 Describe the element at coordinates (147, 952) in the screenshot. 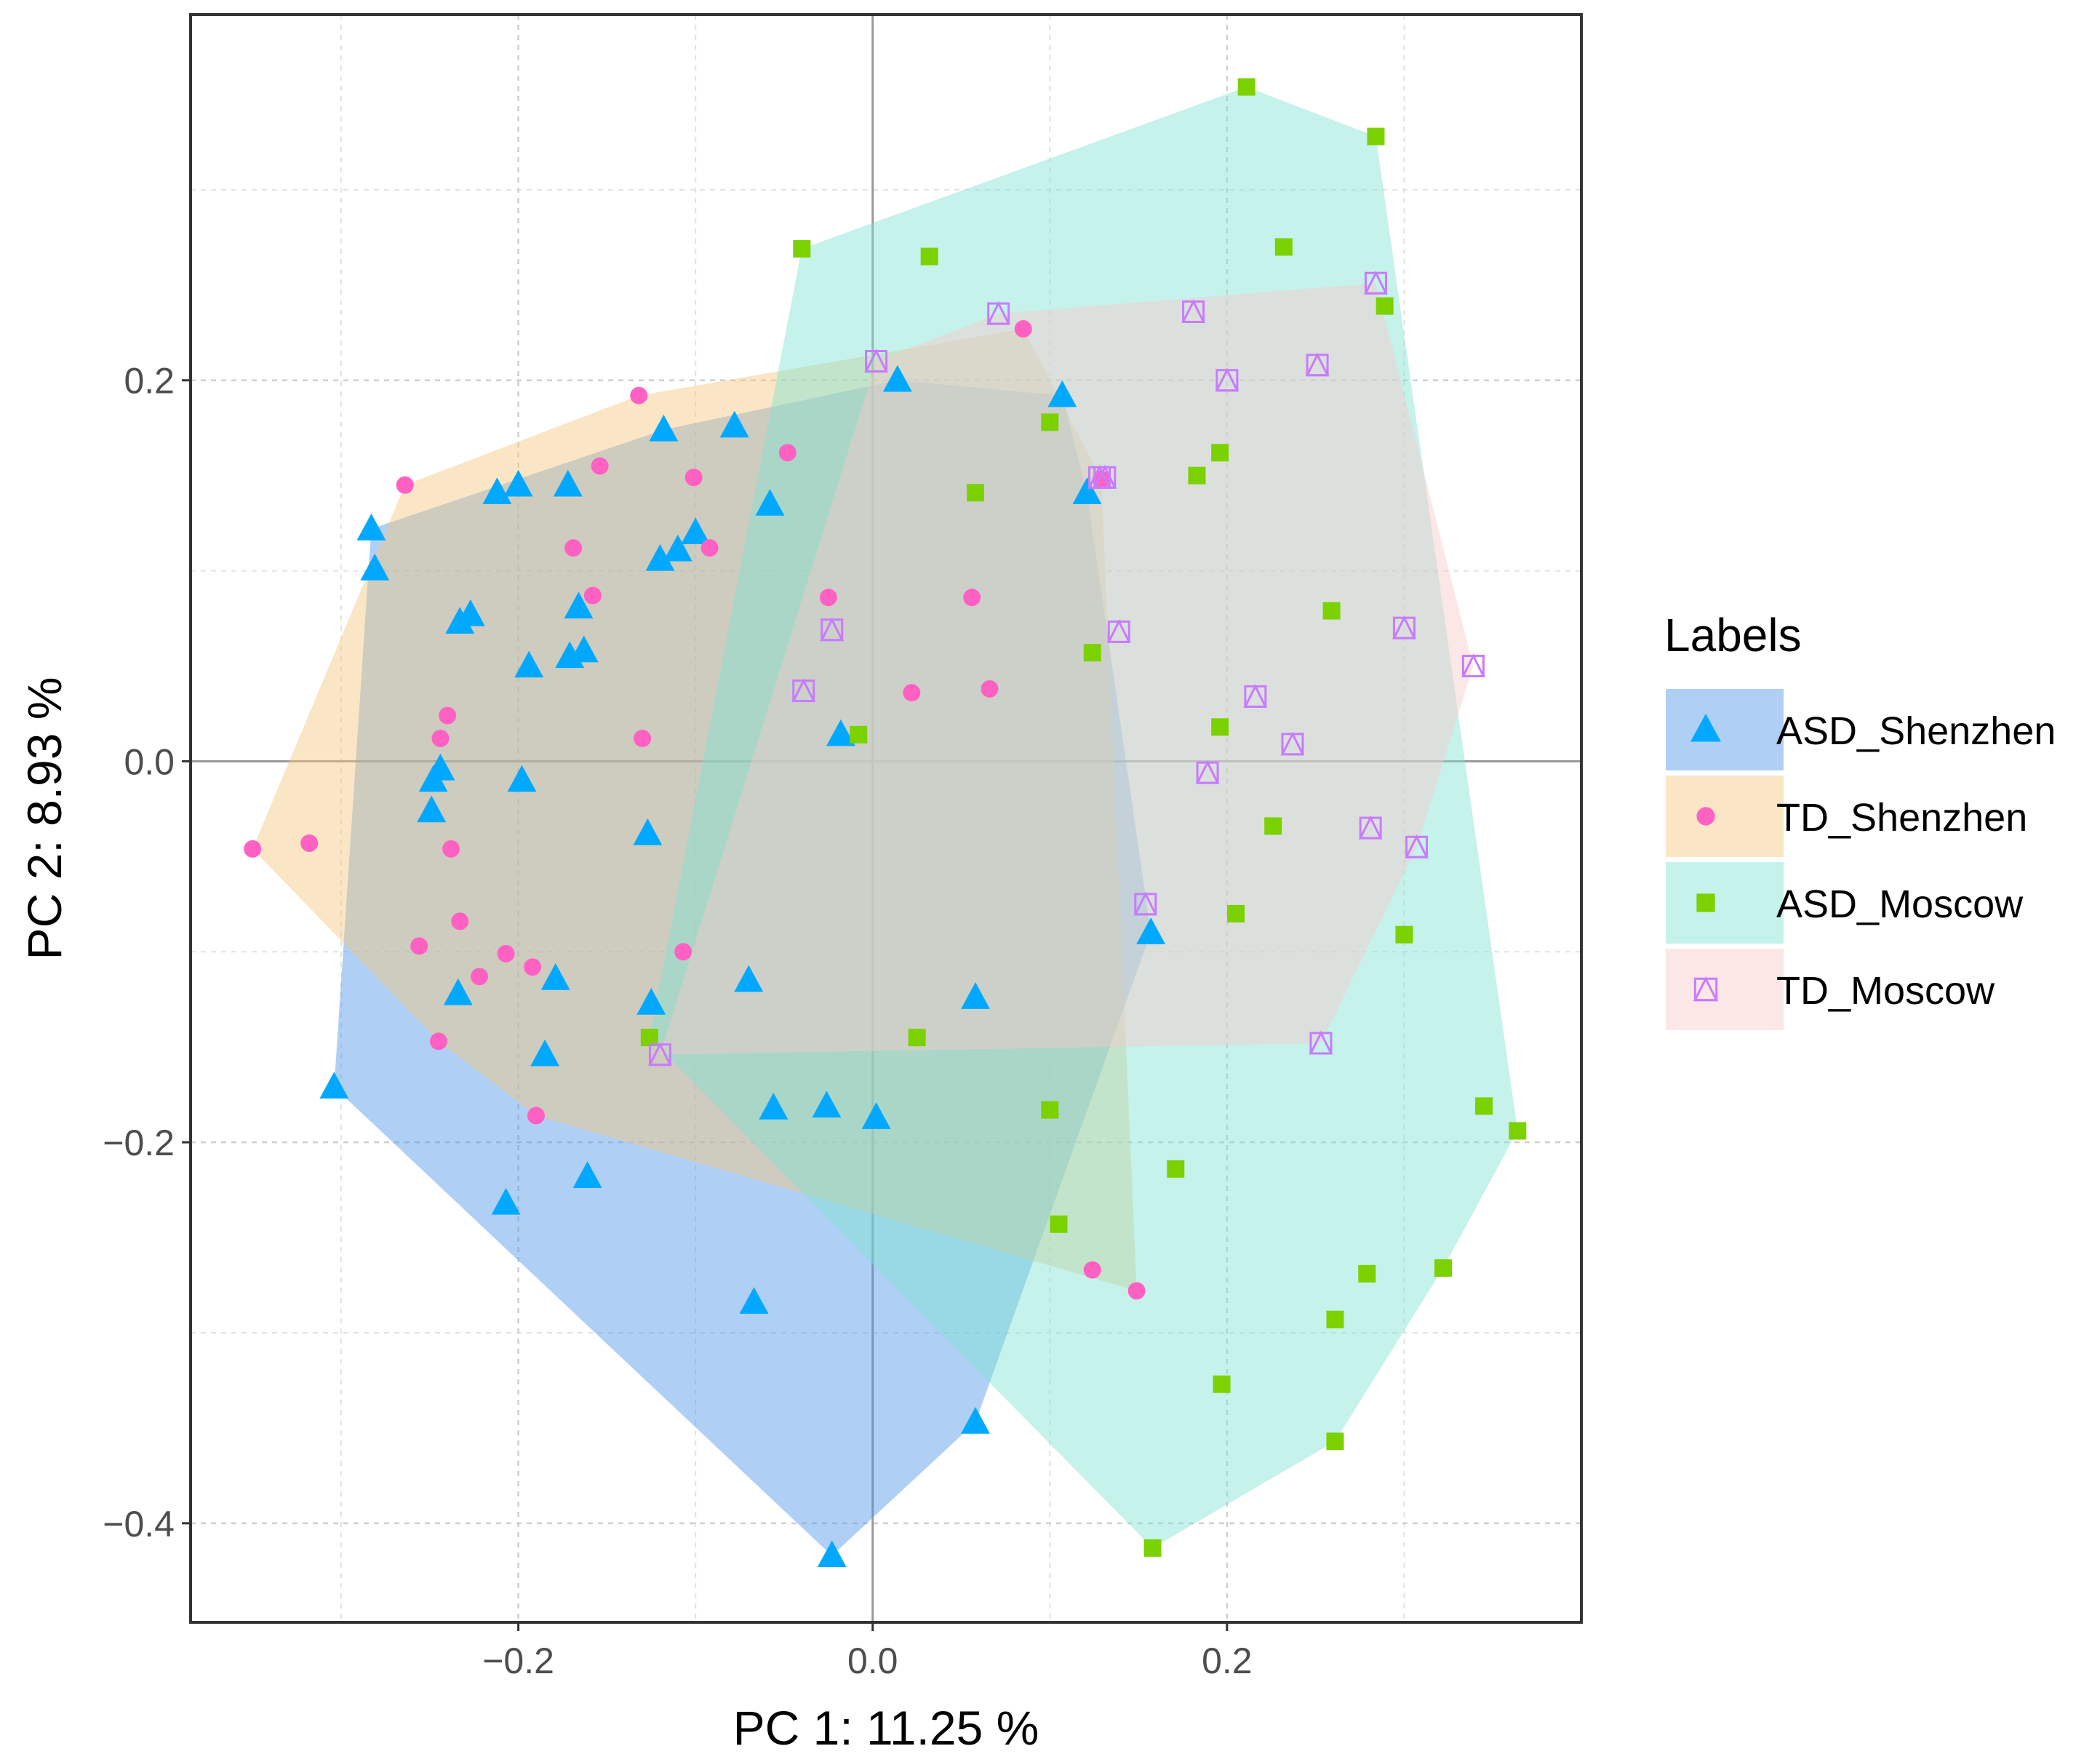

I see `y-axis-ticks: −0.4 −0.2 0.0 0.2` at that location.